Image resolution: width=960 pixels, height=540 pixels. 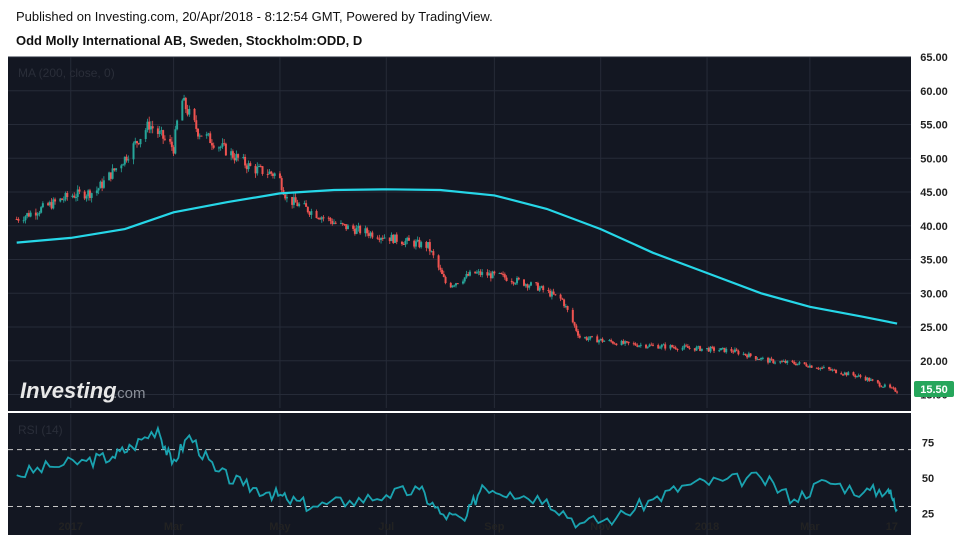 I want to click on time-tick-label: Jul, so click(x=386, y=527).